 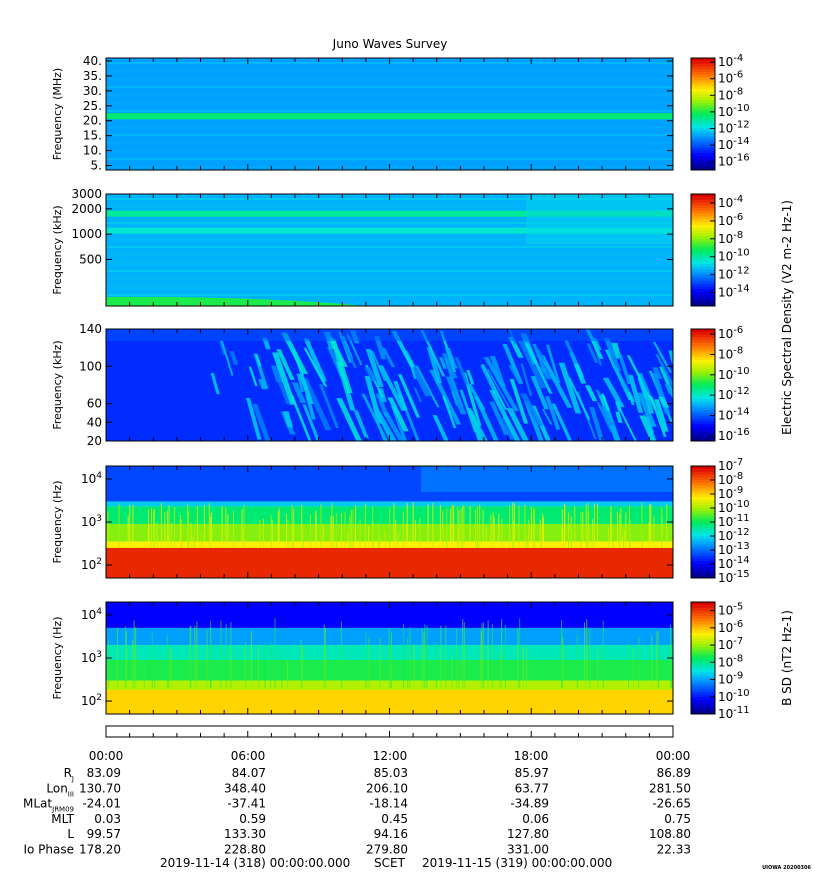 What do you see at coordinates (92, 76) in the screenshot?
I see `y-tick-label: 35.` at bounding box center [92, 76].